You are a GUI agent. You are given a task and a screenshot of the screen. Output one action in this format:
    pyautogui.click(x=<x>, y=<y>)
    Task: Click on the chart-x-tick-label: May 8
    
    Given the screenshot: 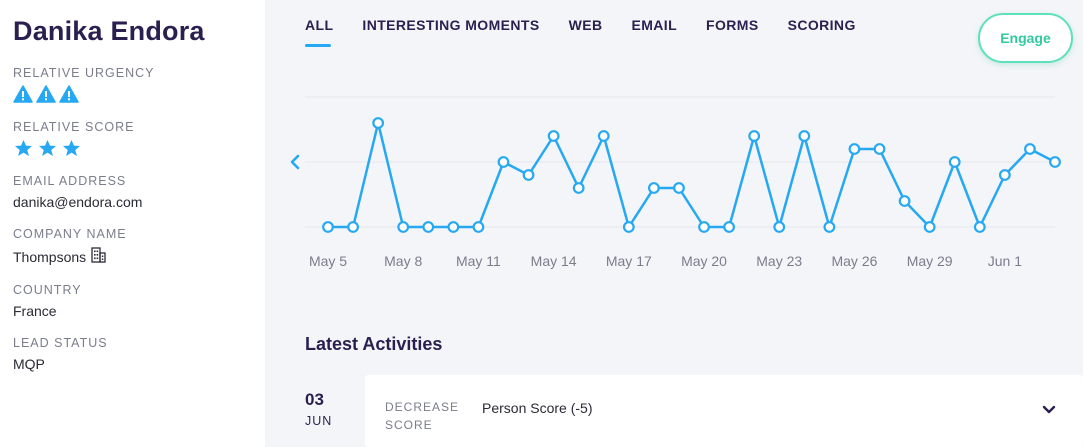 What is the action you would take?
    pyautogui.click(x=403, y=261)
    